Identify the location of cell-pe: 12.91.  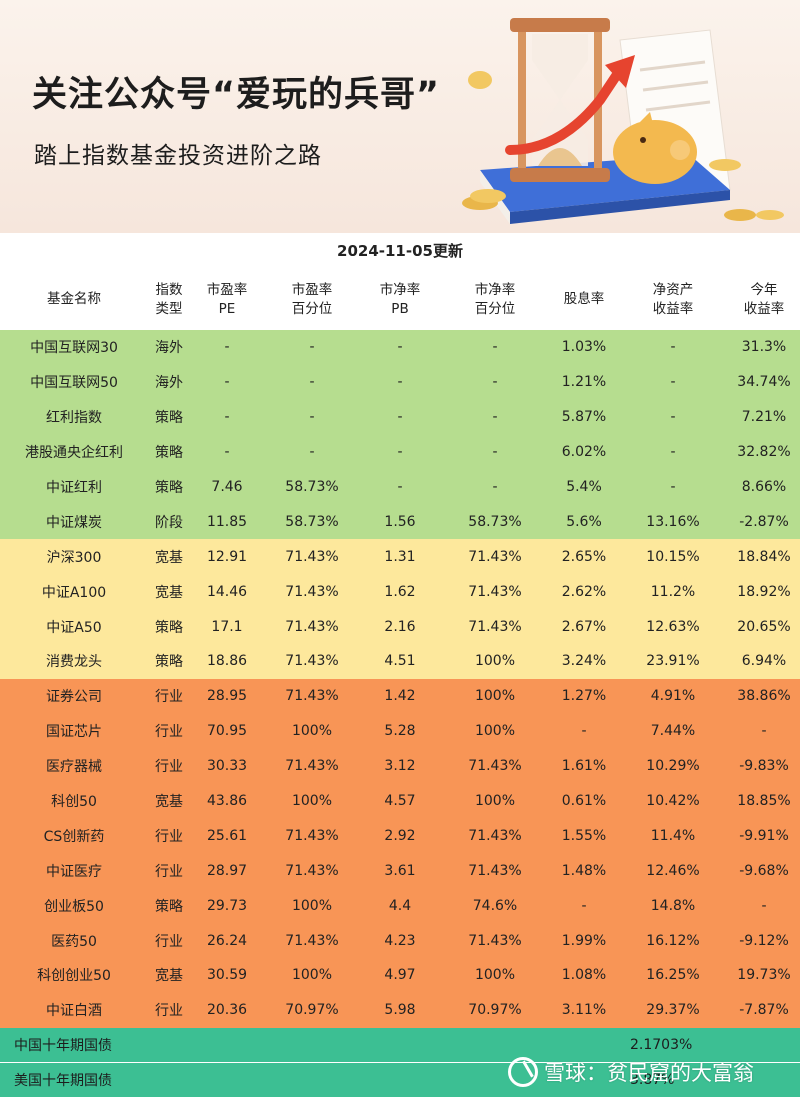
(227, 556).